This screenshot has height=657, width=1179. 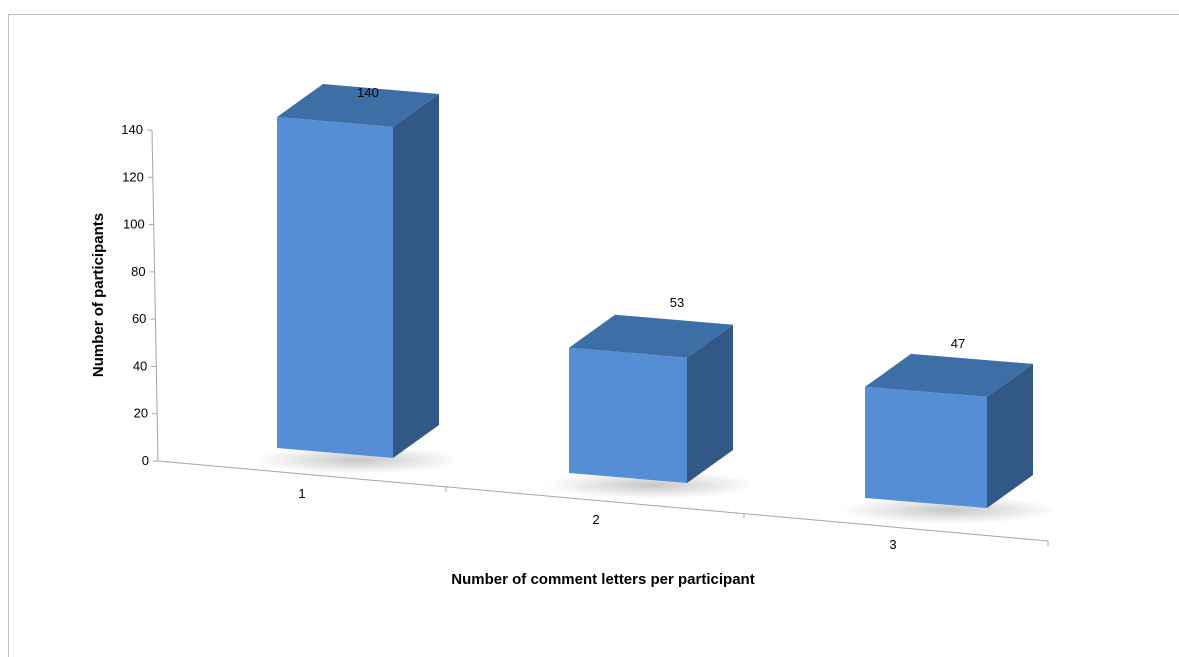 What do you see at coordinates (958, 343) in the screenshot?
I see `data-label: 47` at bounding box center [958, 343].